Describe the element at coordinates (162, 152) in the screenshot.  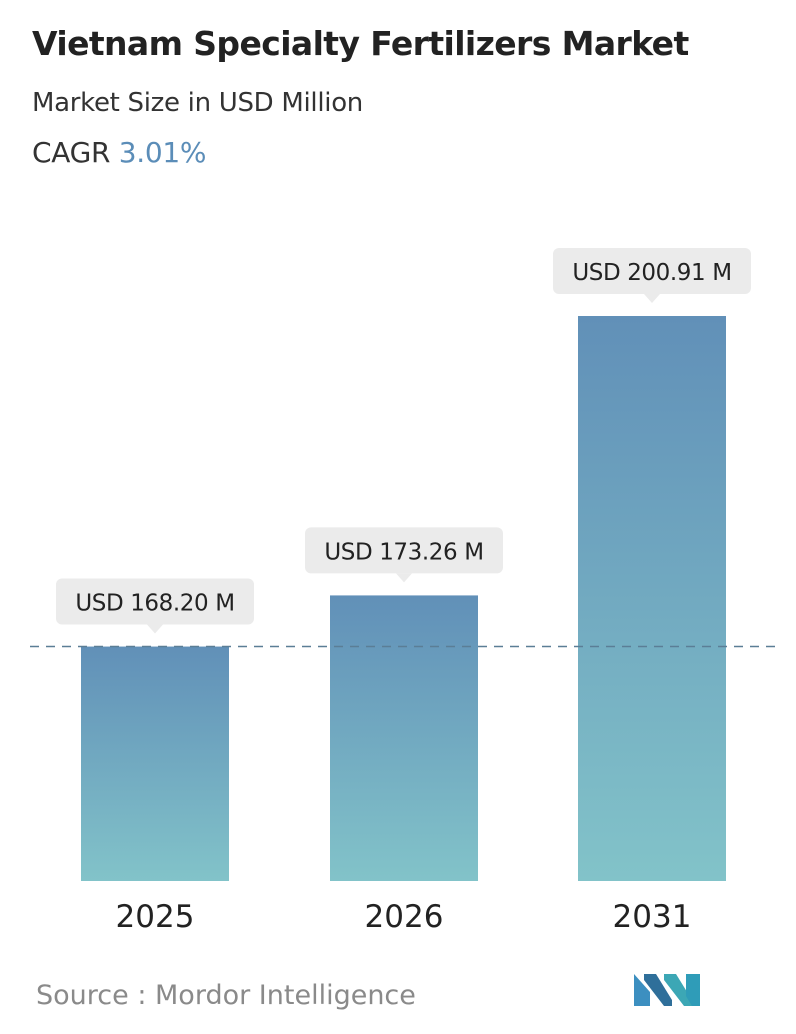
I see `cagr-value: 3.01%` at that location.